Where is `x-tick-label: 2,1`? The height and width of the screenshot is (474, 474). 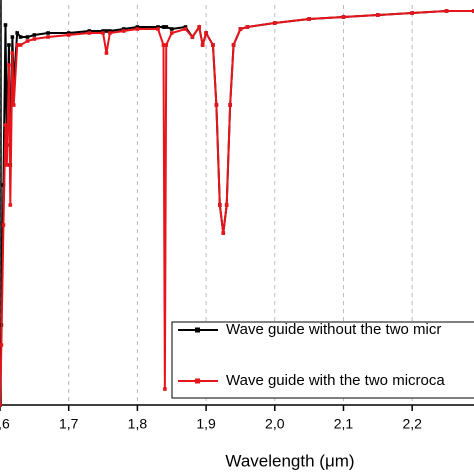 x-tick-label: 2,1 is located at coordinates (344, 424).